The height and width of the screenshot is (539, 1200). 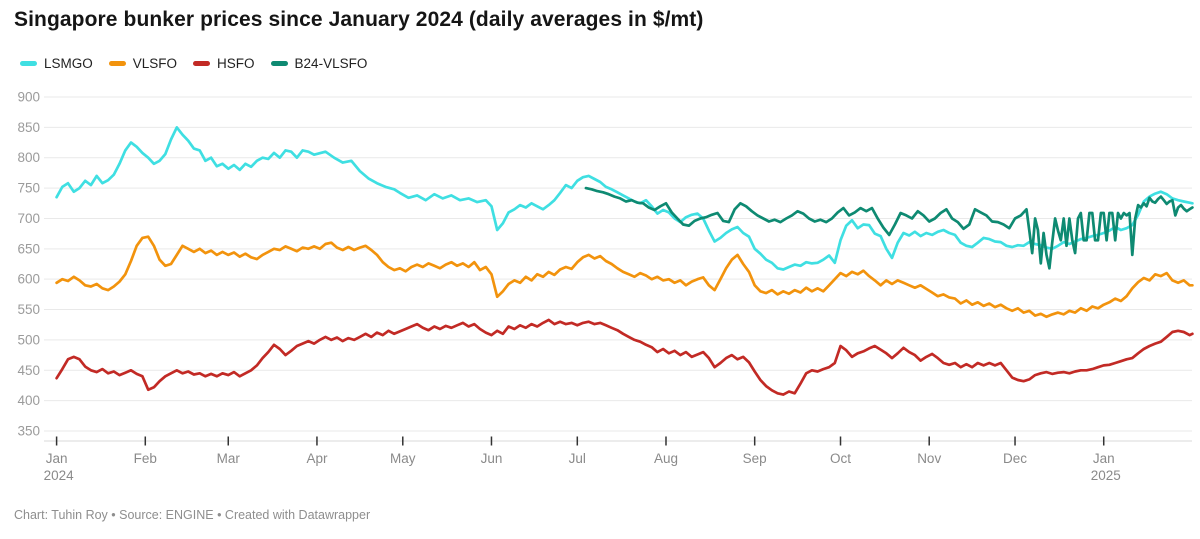 I want to click on y-axis-label-650: 650, so click(x=28, y=248).